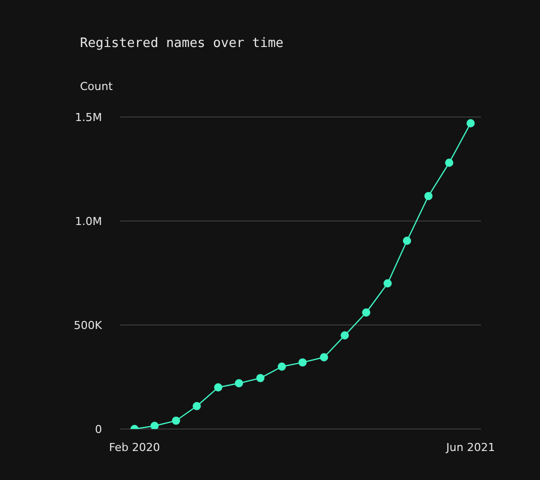 The width and height of the screenshot is (540, 480). What do you see at coordinates (88, 325) in the screenshot?
I see `y-tick-label: 500K` at bounding box center [88, 325].